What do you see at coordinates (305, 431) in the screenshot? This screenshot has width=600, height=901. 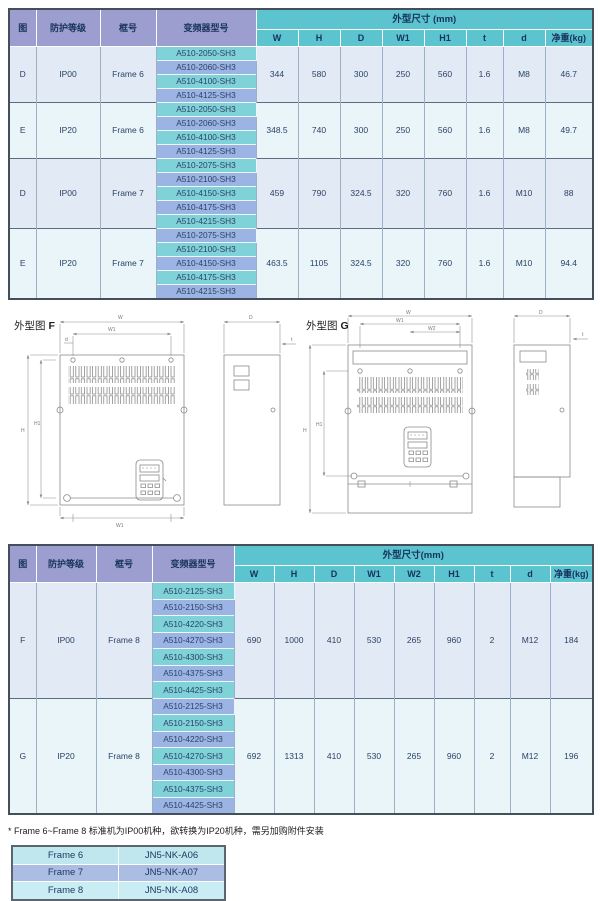 I see `g-dim-h: H` at bounding box center [305, 431].